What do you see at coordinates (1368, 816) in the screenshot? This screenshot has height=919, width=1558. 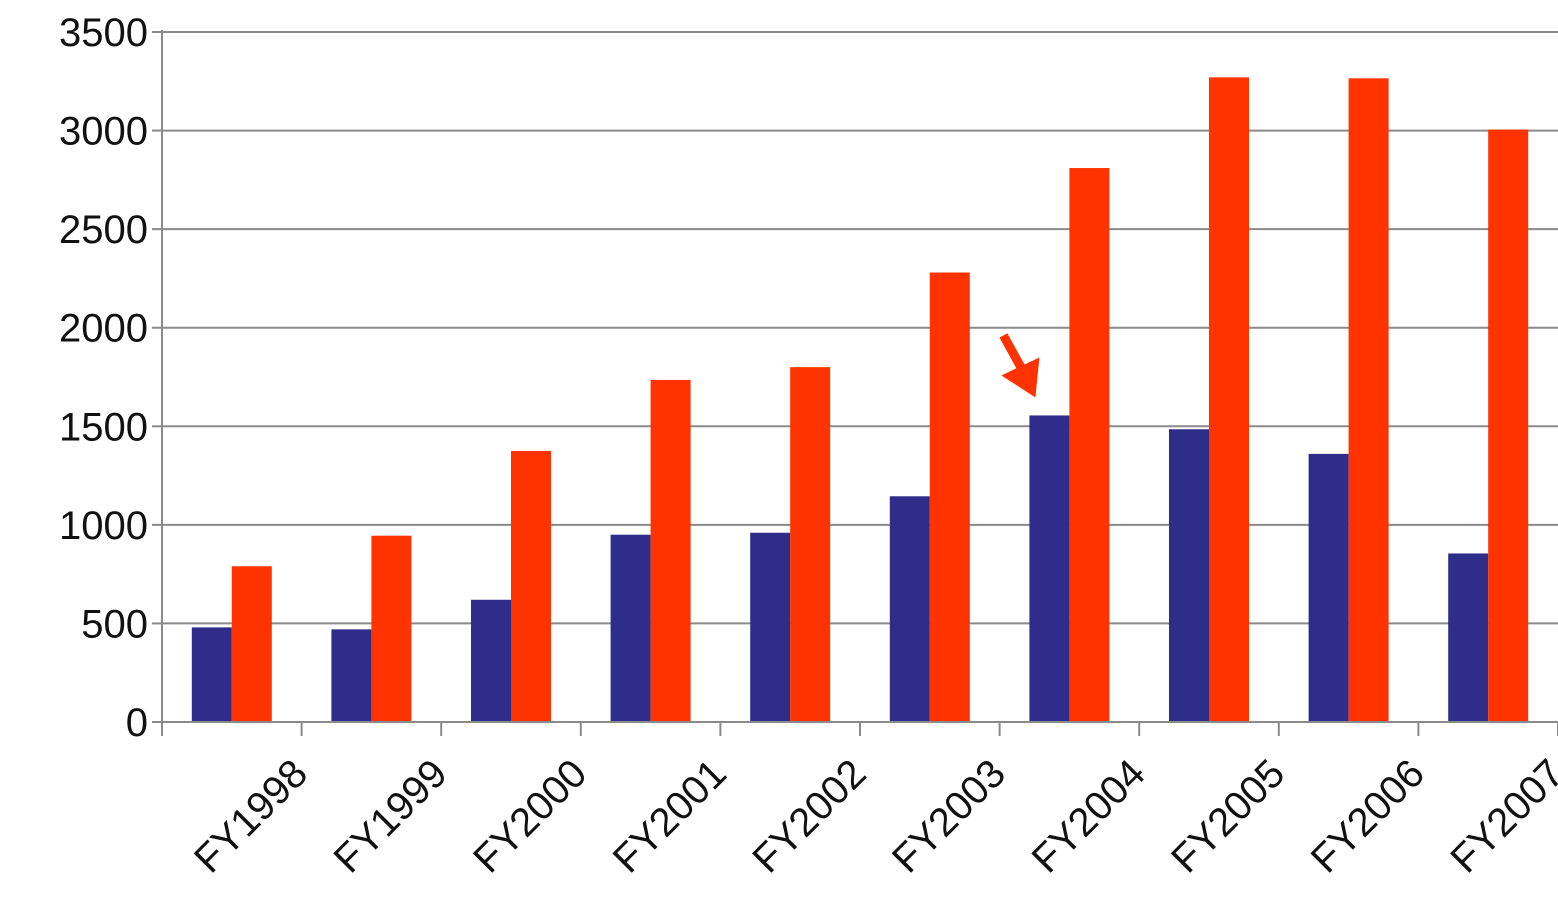 I see `x-tick-label: FY2006` at bounding box center [1368, 816].